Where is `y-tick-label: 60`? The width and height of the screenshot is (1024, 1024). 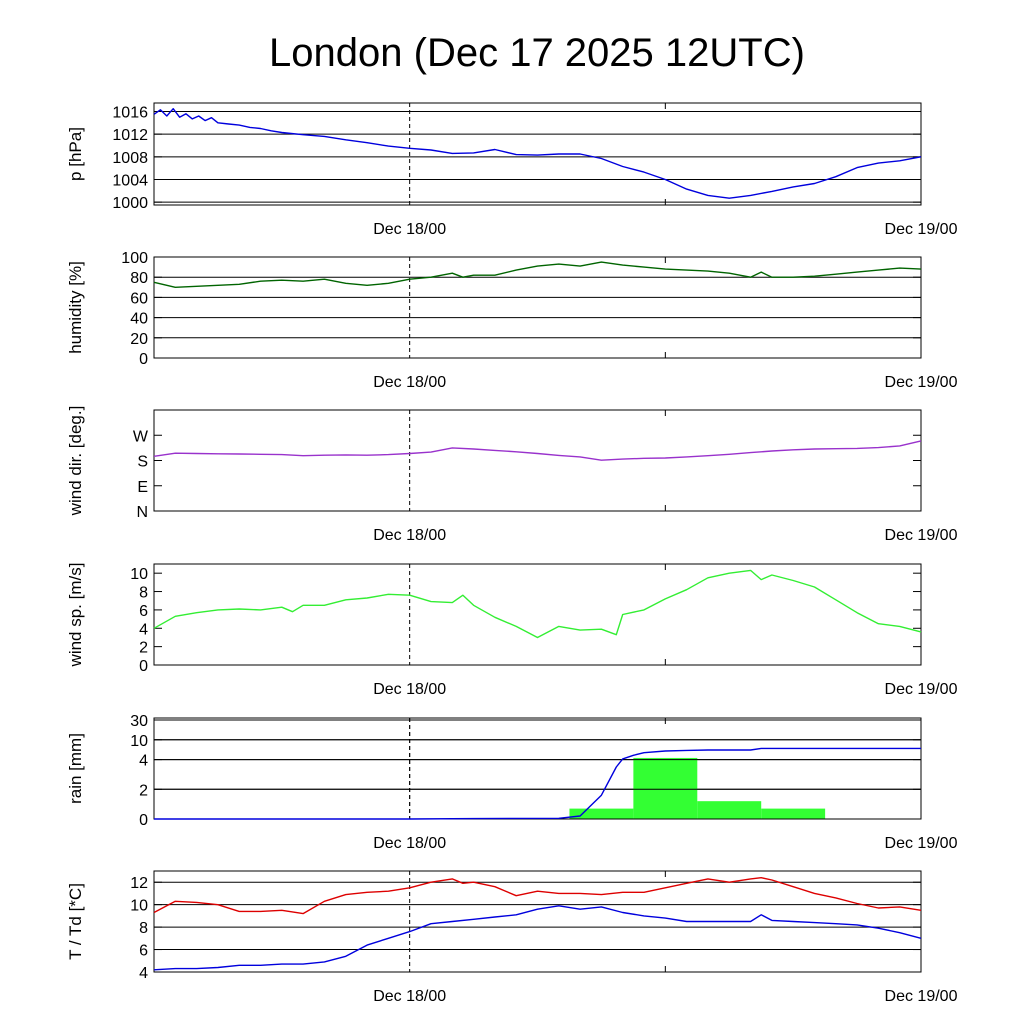 y-tick-label: 60 is located at coordinates (139, 298).